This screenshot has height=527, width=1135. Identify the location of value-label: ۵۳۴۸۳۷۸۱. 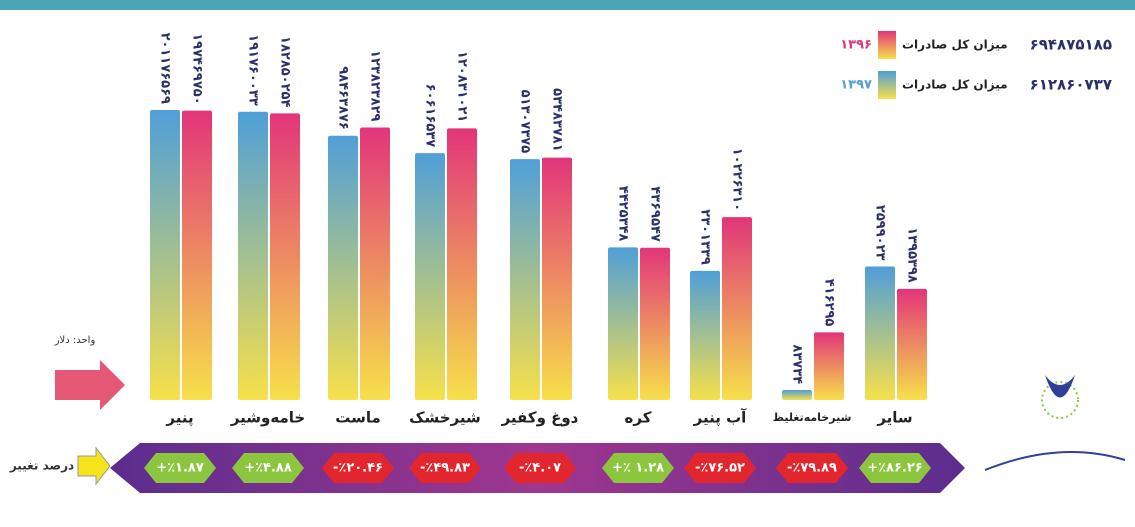
(557, 119).